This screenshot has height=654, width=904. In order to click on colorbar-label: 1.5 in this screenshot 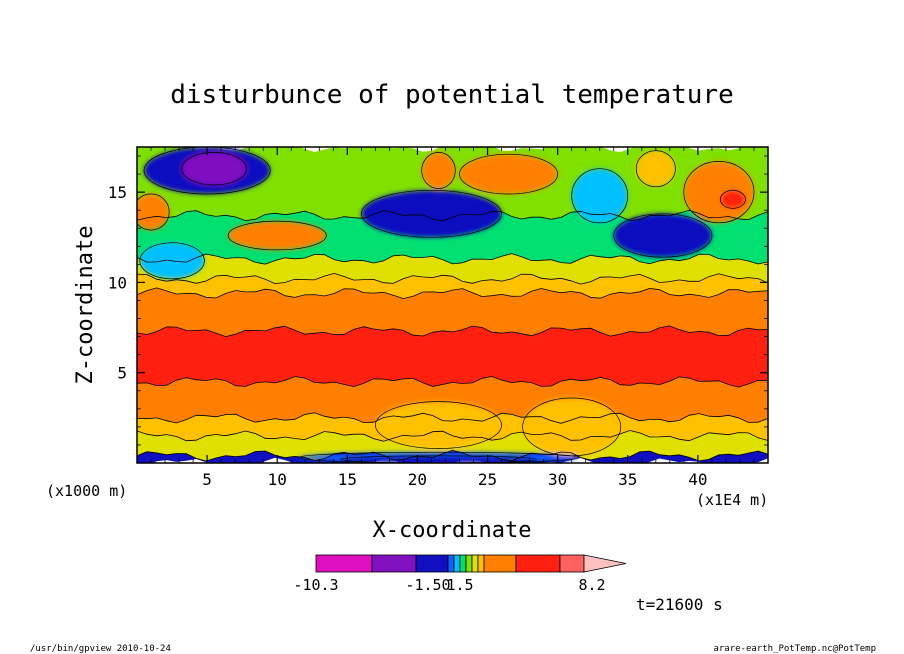, I will do `click(459, 585)`.